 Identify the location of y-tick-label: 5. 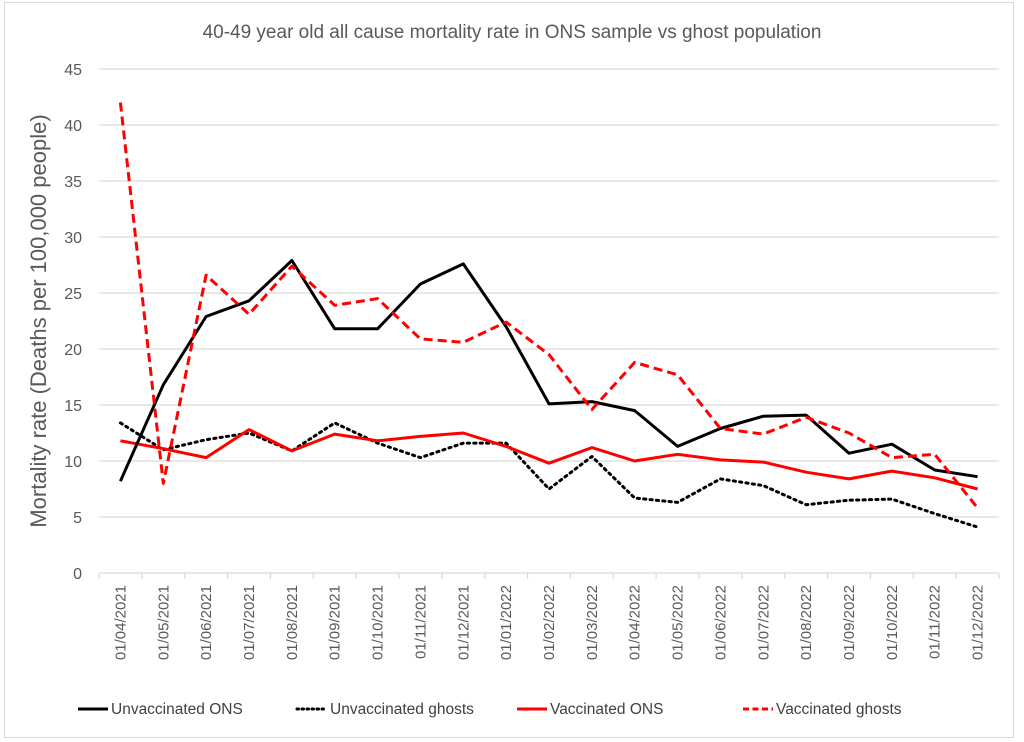
(77, 518).